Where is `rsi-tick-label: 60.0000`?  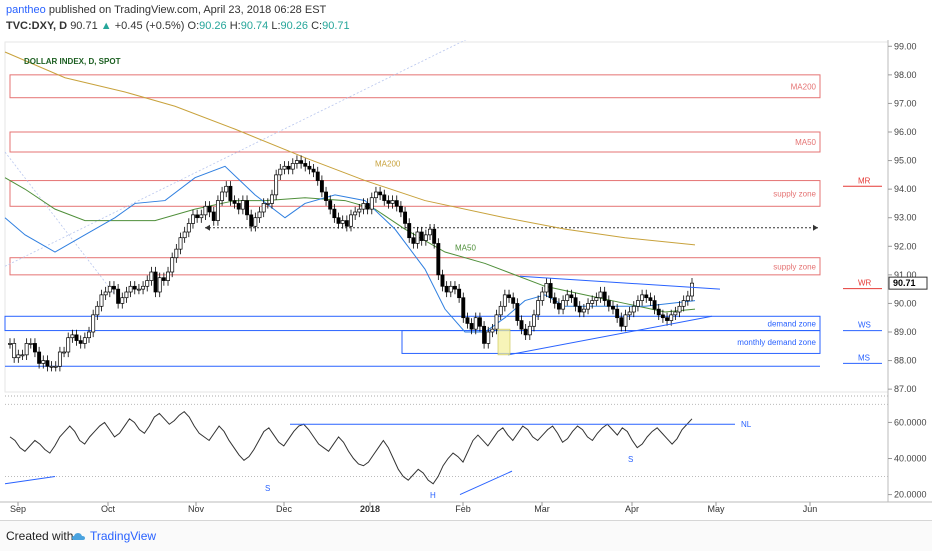
rsi-tick-label: 60.0000 is located at coordinates (910, 422).